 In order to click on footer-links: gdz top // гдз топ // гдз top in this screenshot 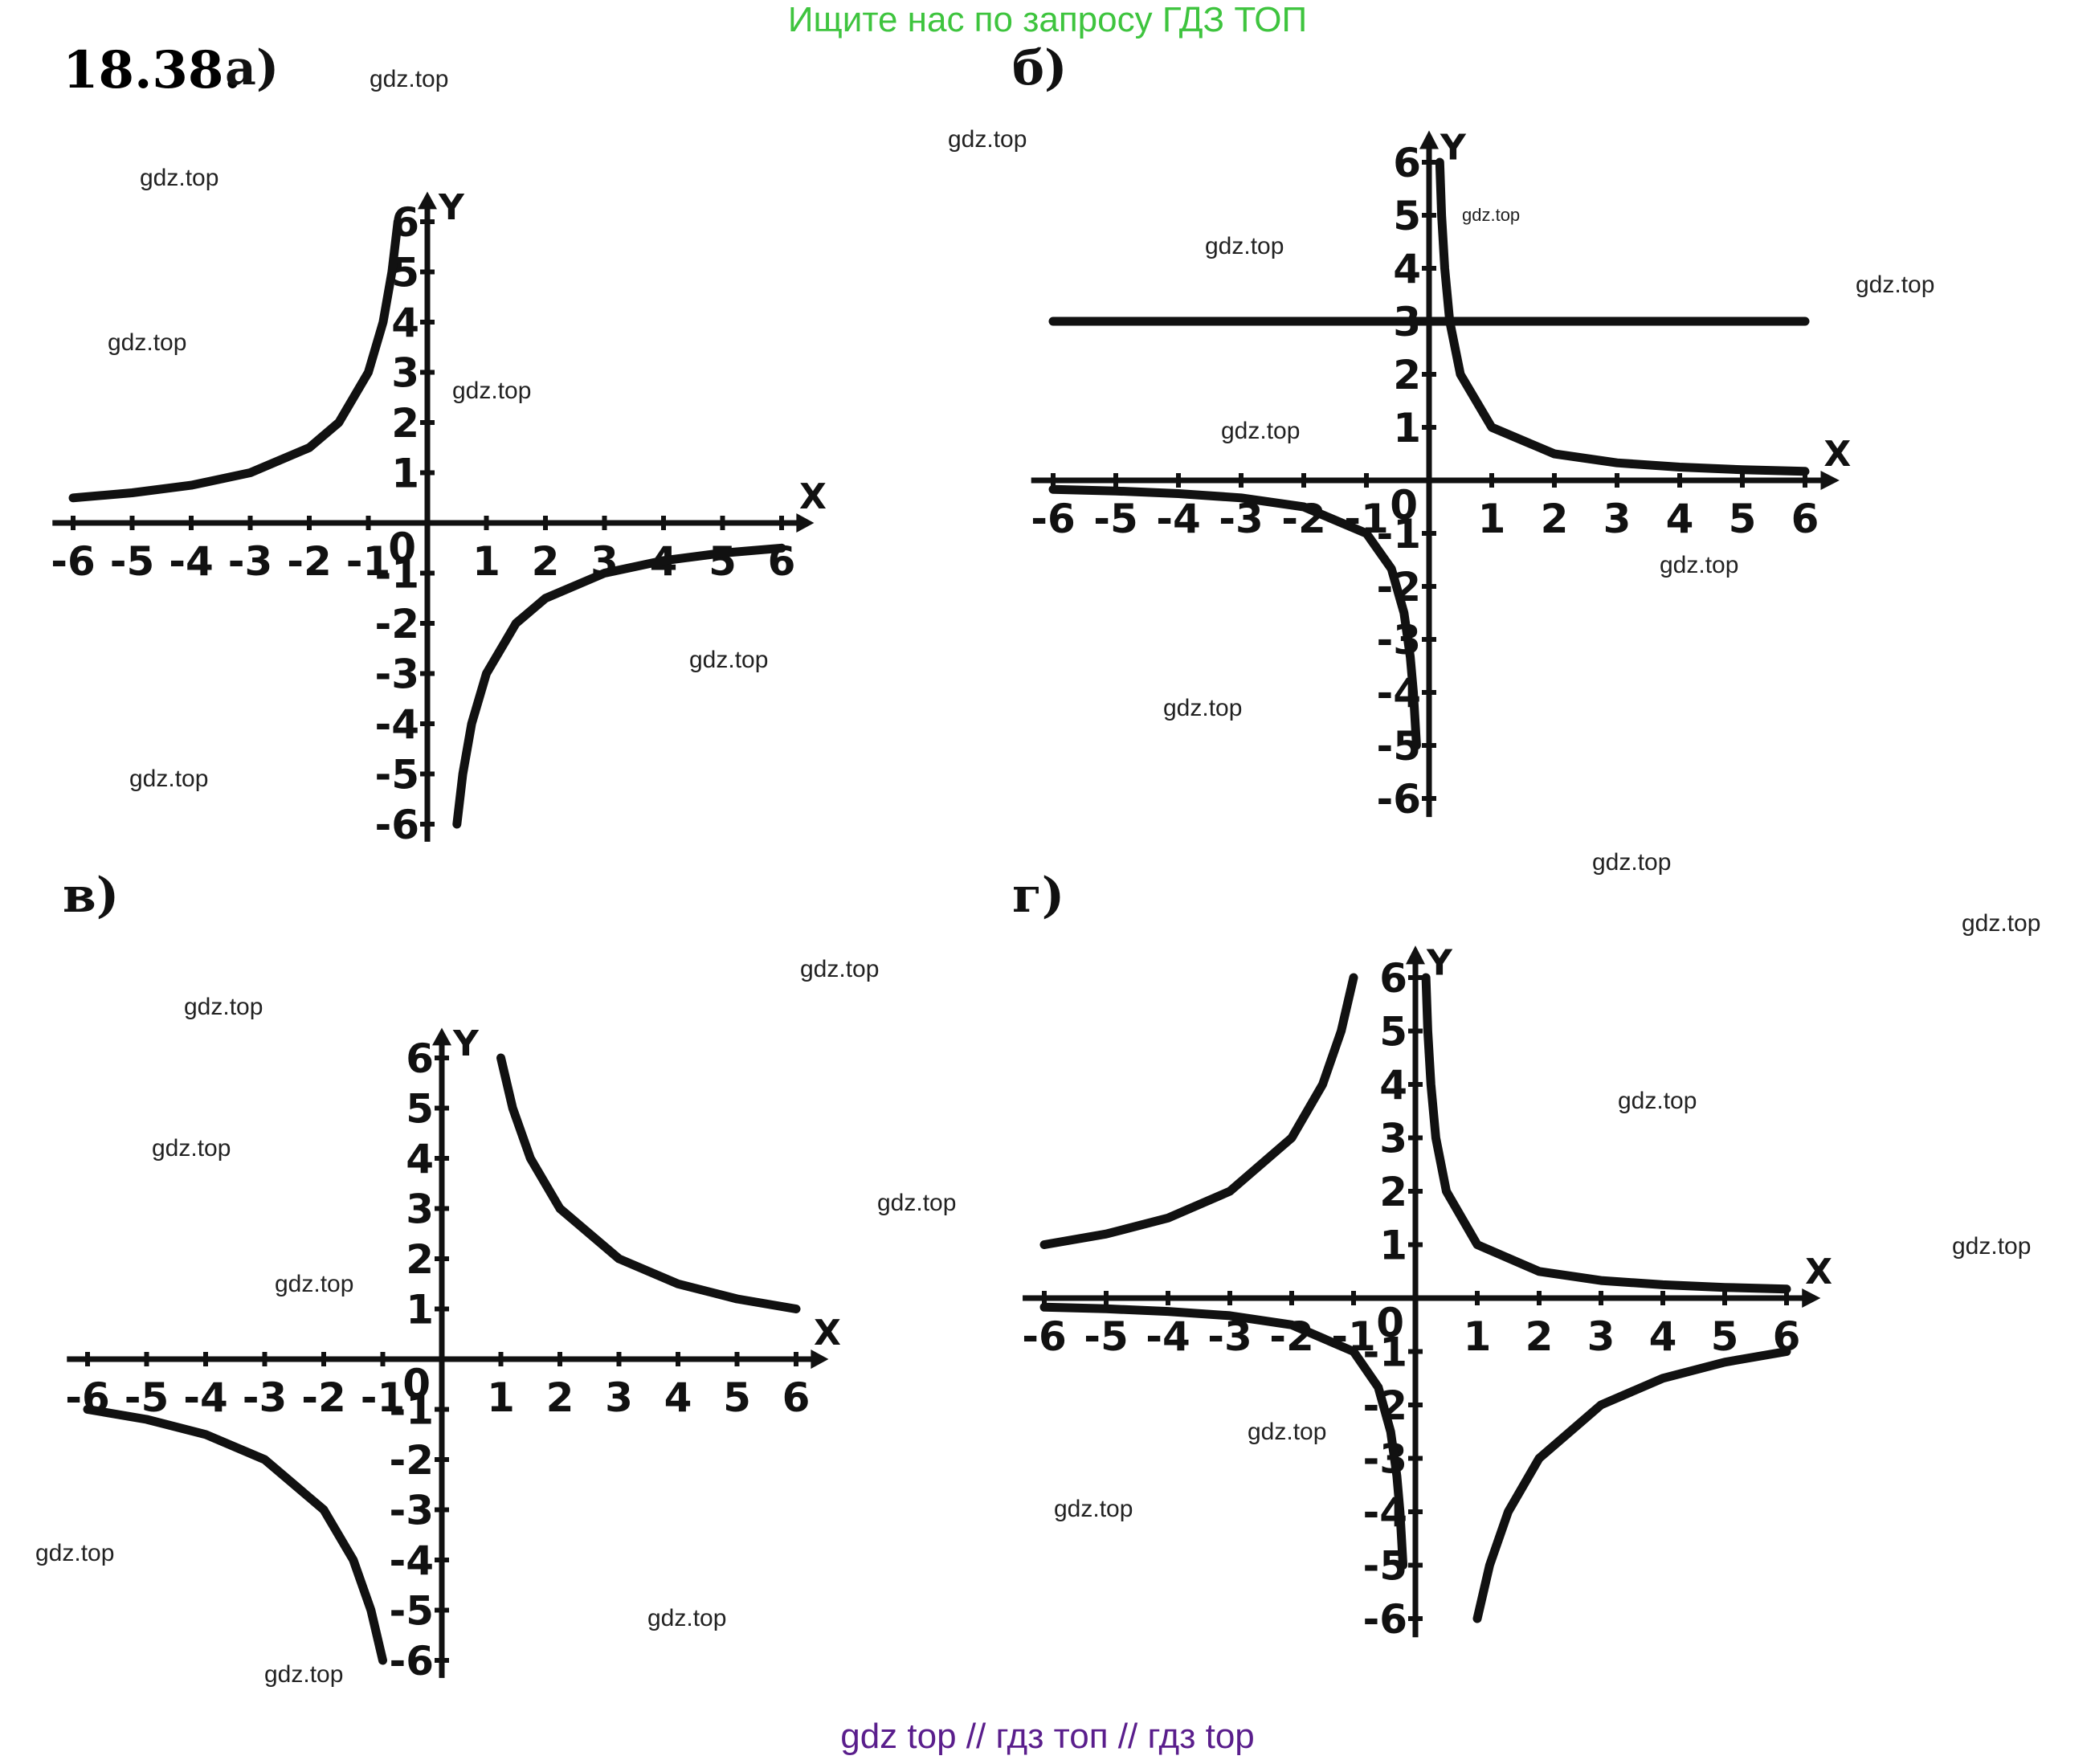, I will do `click(1047, 1737)`.